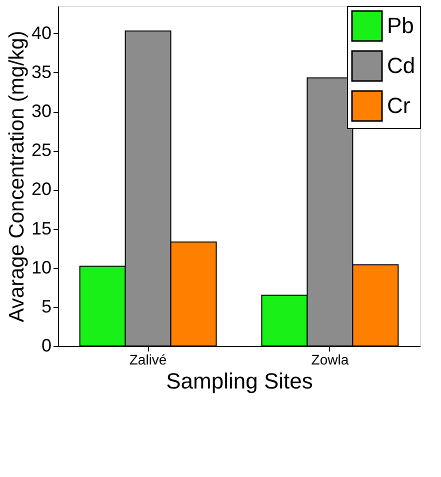 Image resolution: width=441 pixels, height=477 pixels. What do you see at coordinates (16, 176) in the screenshot?
I see `y-axis-title: Avarage Concentration (mg/kg)` at bounding box center [16, 176].